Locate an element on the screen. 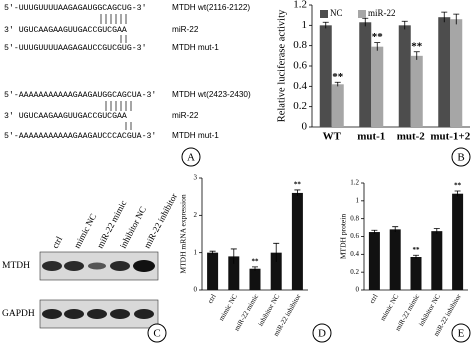 This screenshot has height=346, width=474. y-tick-label: 2 is located at coordinates (196, 215).